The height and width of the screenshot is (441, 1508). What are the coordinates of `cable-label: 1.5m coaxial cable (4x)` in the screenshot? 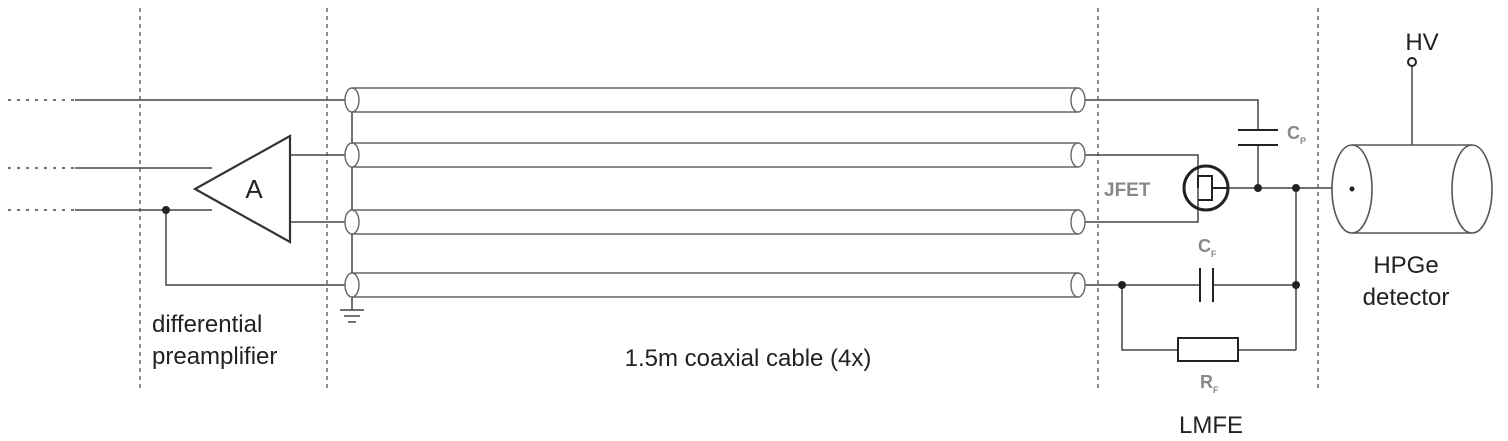 It's located at (748, 358).